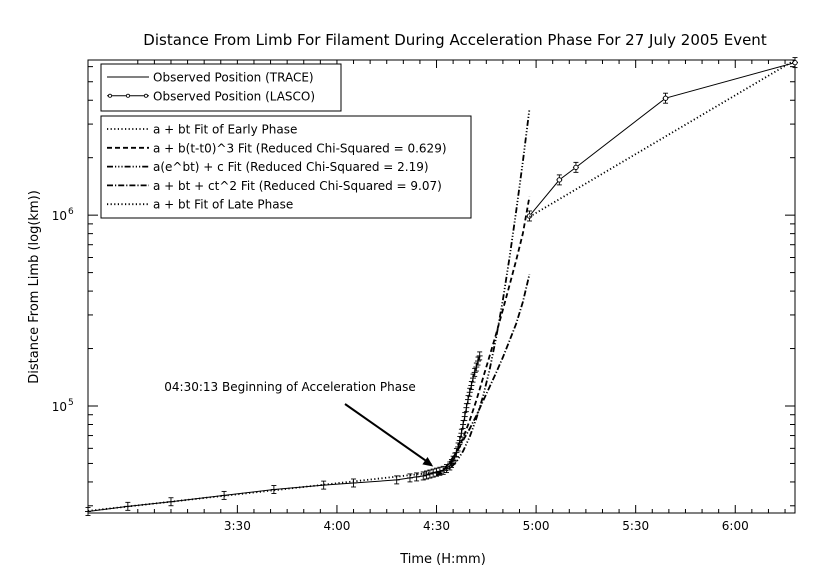 The image size is (830, 575). I want to click on x-axis-label: Time (H:mm), so click(442, 559).